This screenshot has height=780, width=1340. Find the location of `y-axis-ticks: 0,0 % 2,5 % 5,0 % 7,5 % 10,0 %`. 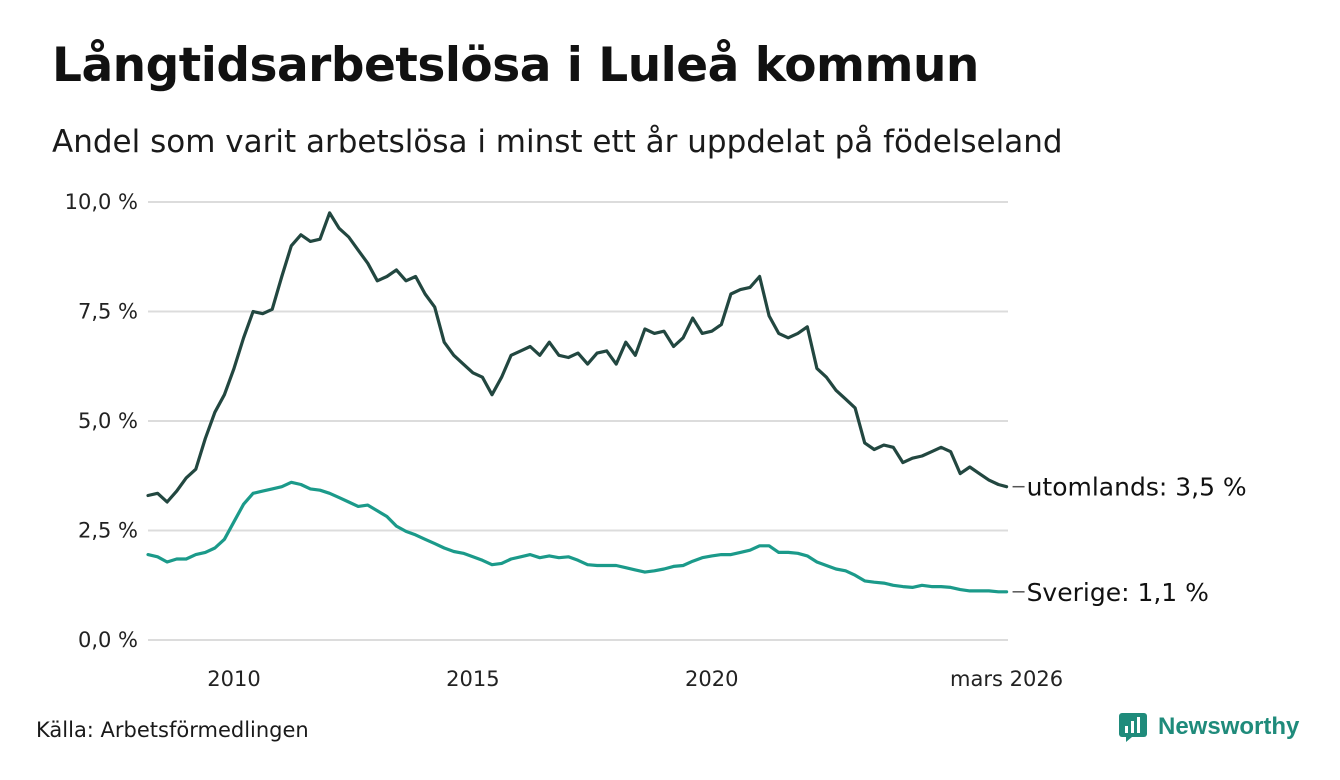

y-axis-ticks: 0,0 % 2,5 % 5,0 % 7,5 % 10,0 % is located at coordinates (101, 421).